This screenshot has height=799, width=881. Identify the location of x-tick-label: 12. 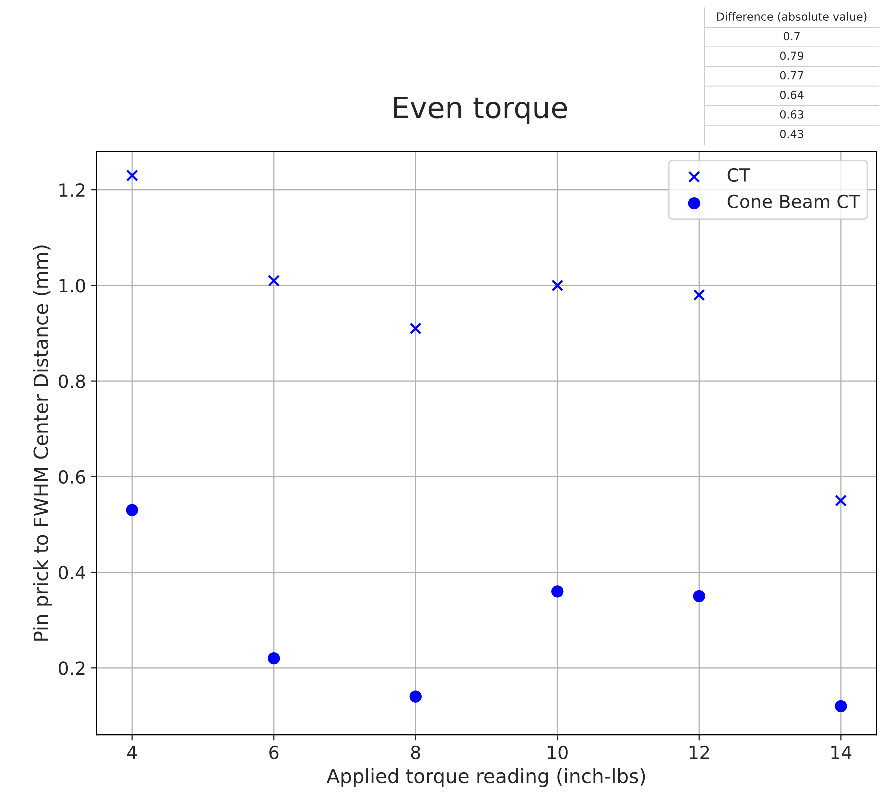
(700, 753).